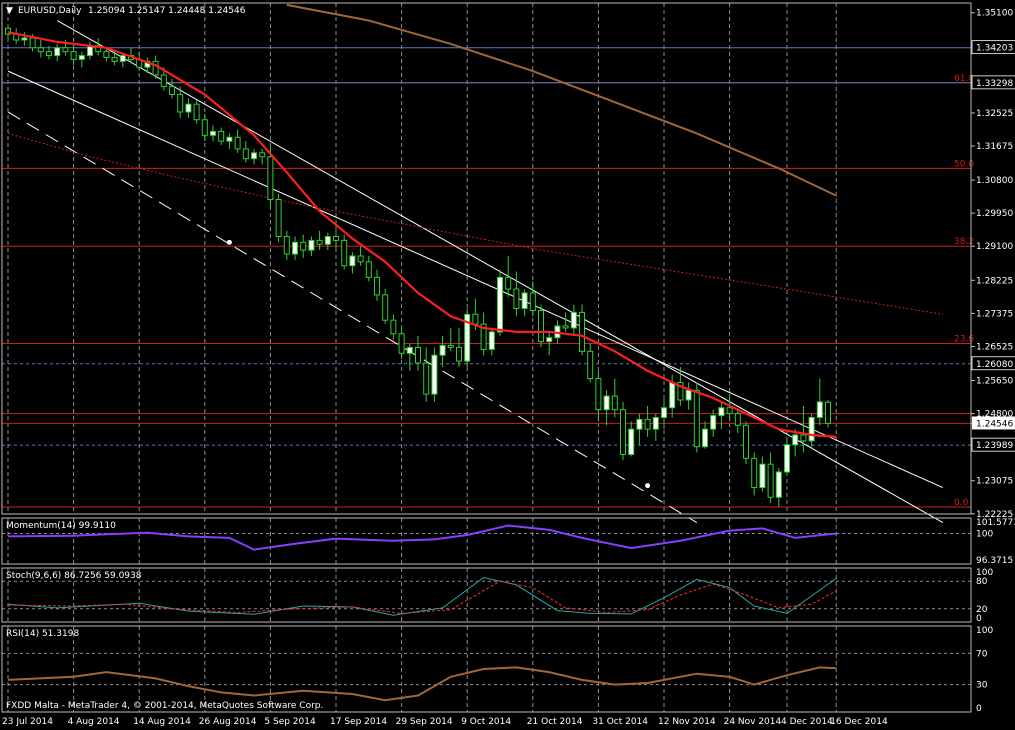 The width and height of the screenshot is (1015, 730). Describe the element at coordinates (994, 49) in the screenshot. I see `price-axis-label: 1.34203` at that location.